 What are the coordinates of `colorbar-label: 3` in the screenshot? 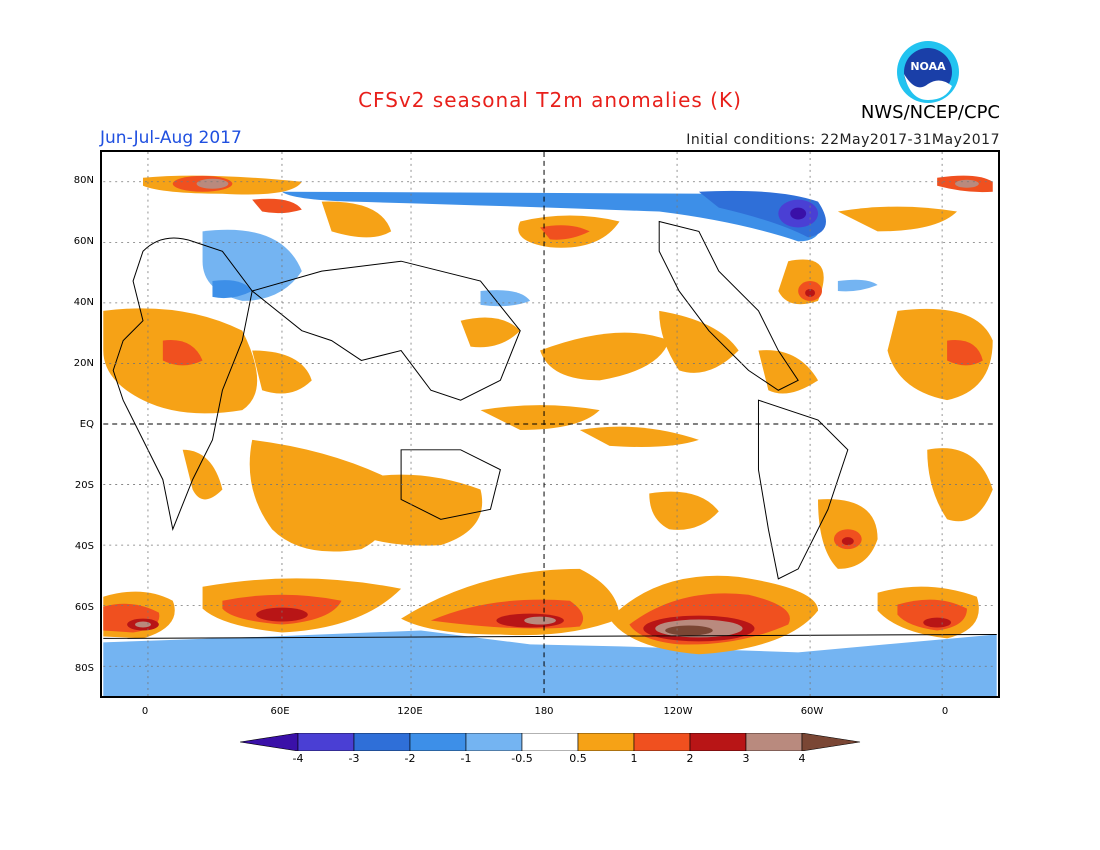 It's located at (746, 758).